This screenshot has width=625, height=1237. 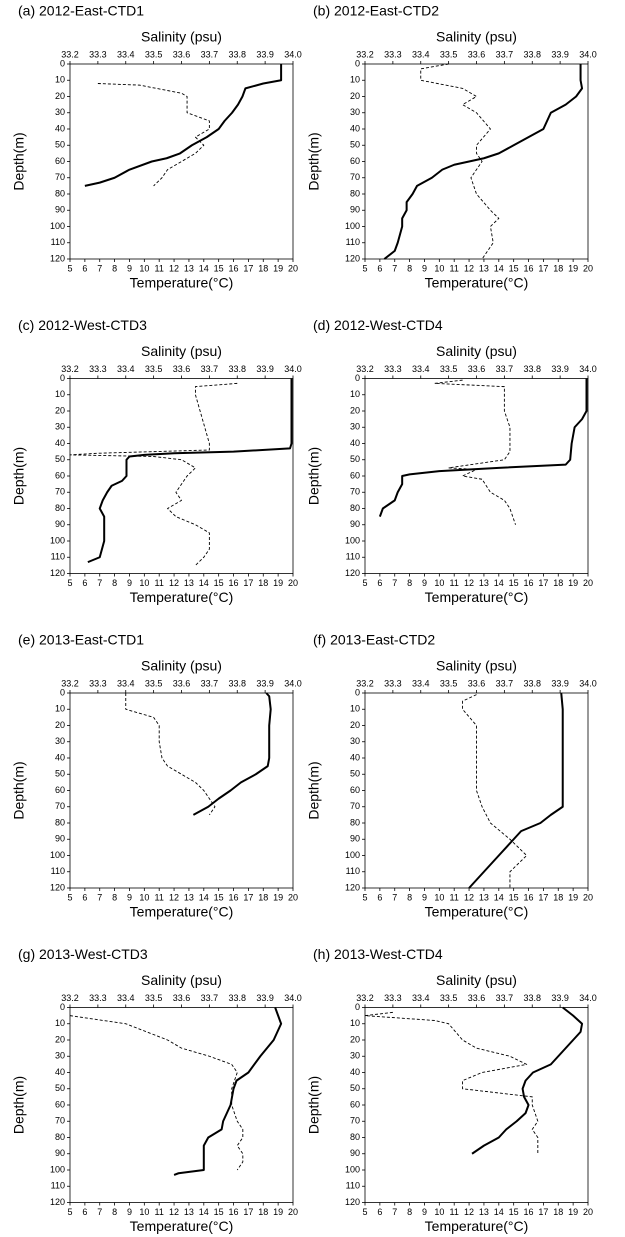 What do you see at coordinates (355, 806) in the screenshot?
I see `y-tick-label: 70` at bounding box center [355, 806].